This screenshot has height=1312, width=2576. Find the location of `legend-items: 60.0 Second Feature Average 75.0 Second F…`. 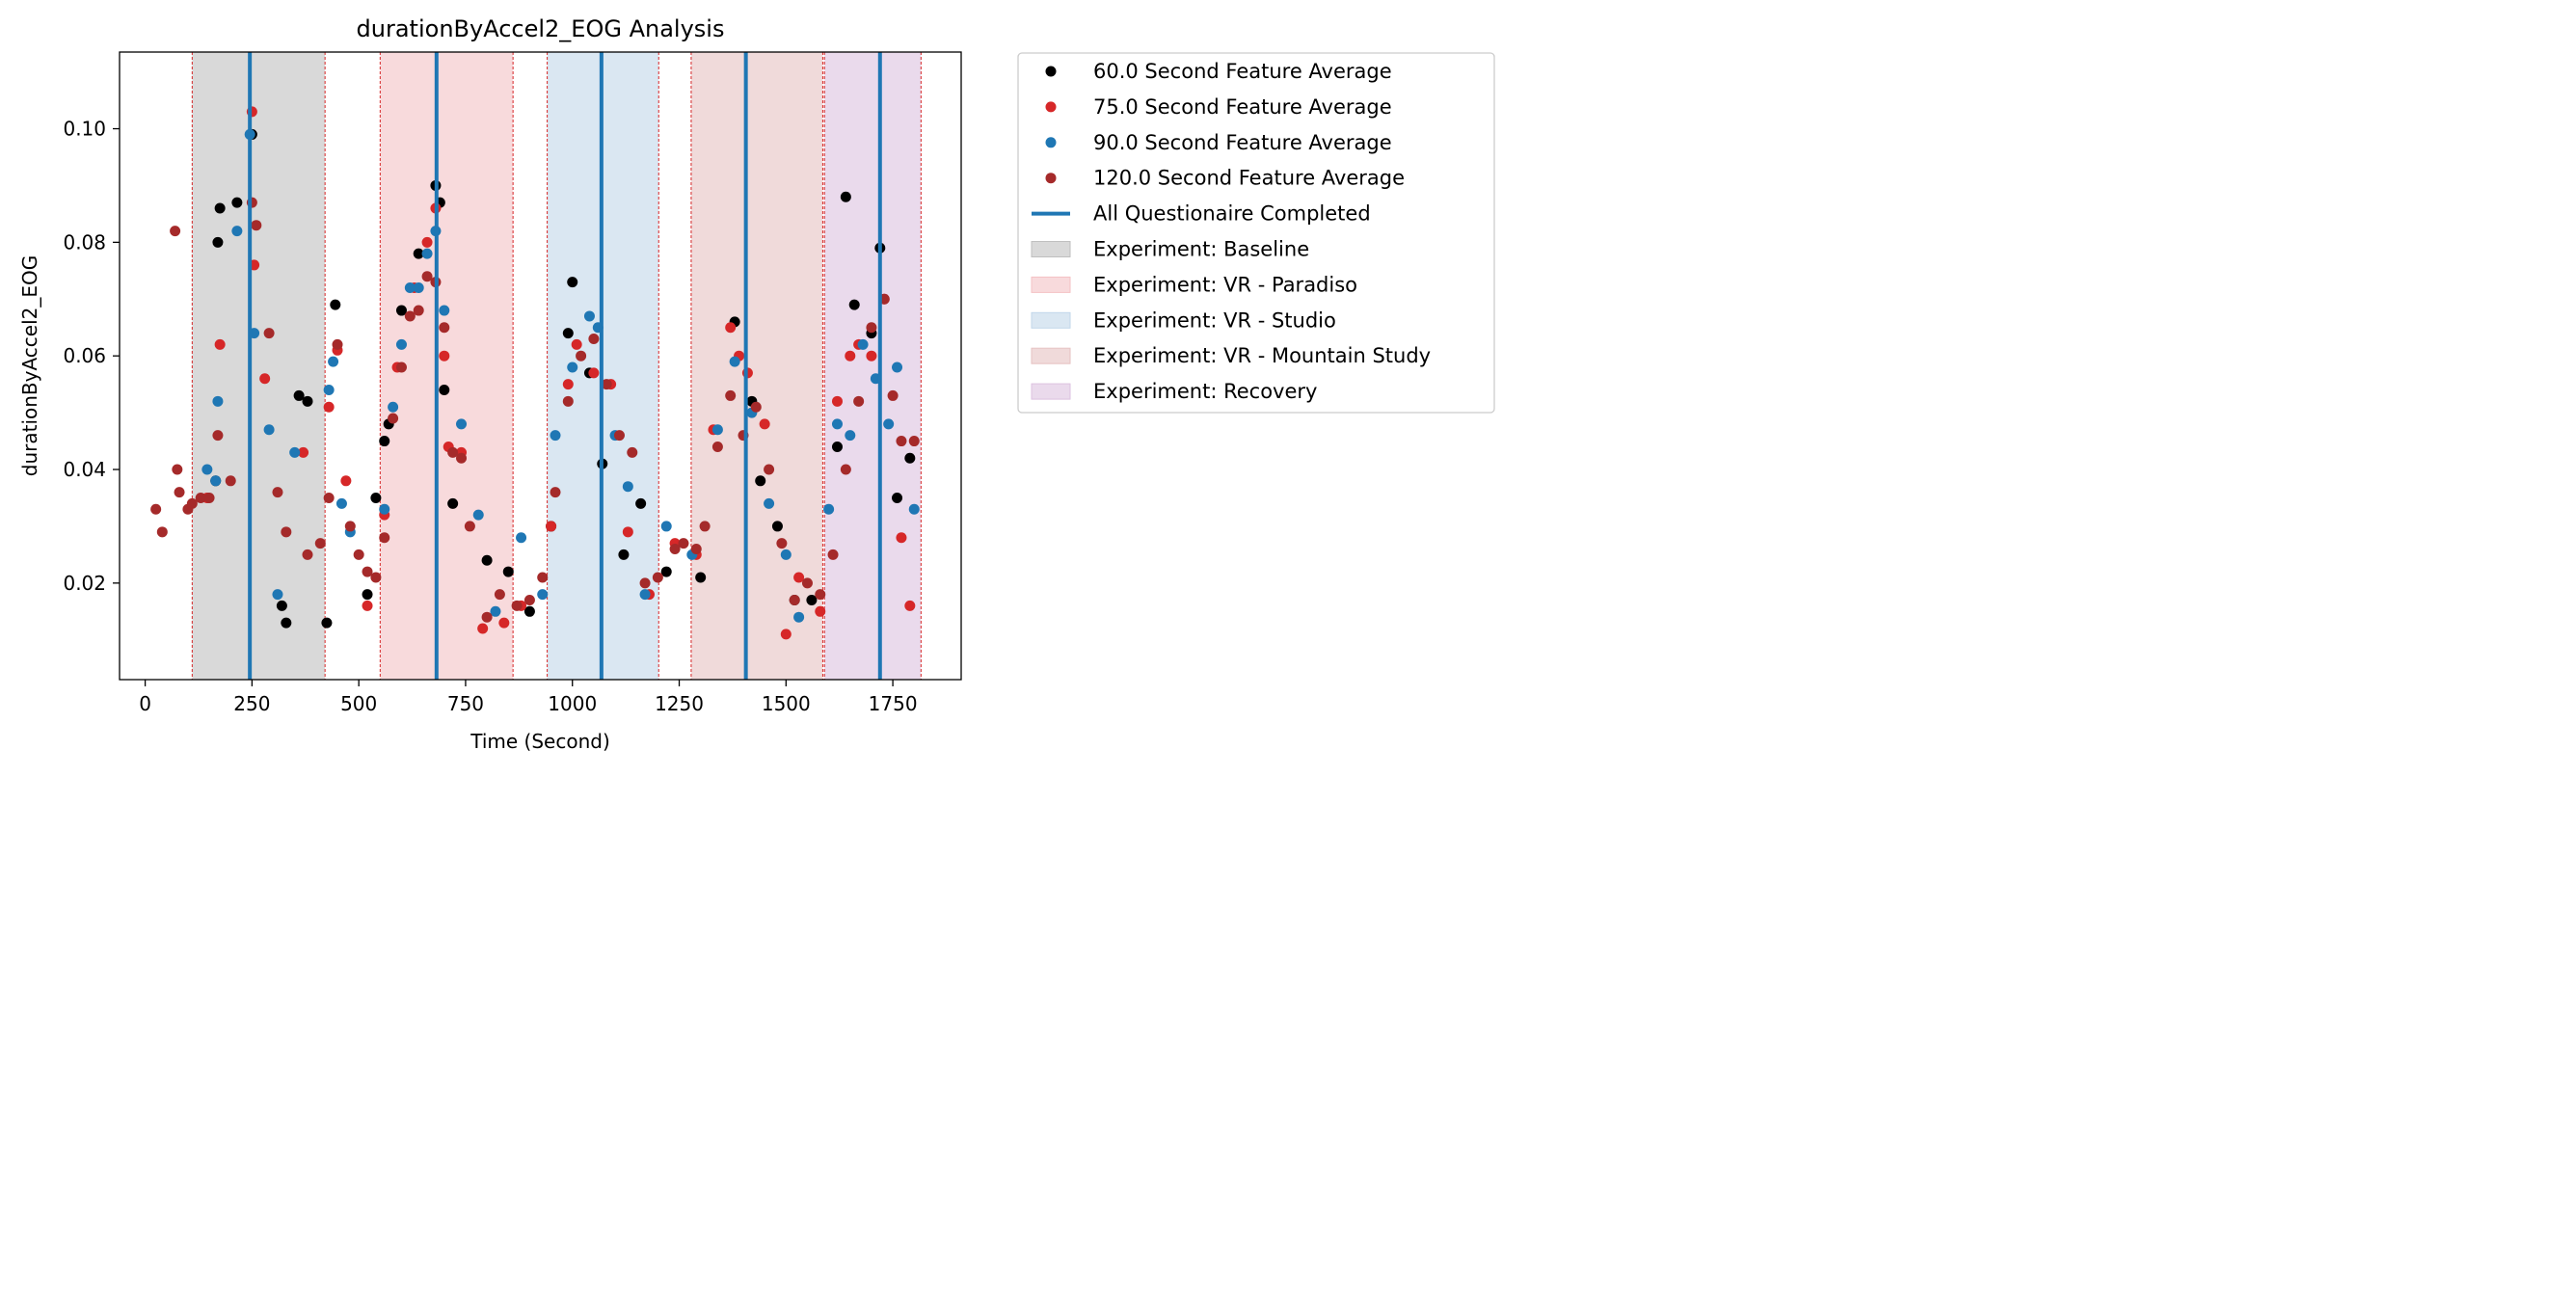

legend-items: 60.0 Second Feature Average 75.0 Second F… is located at coordinates (1231, 231).